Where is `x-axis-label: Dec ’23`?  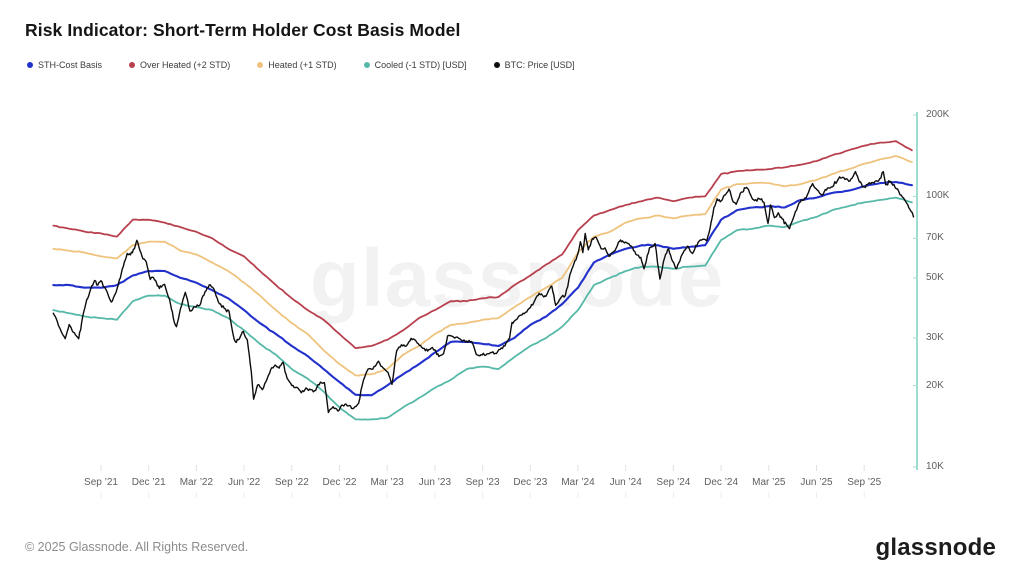
x-axis-label: Dec ’23 is located at coordinates (530, 482).